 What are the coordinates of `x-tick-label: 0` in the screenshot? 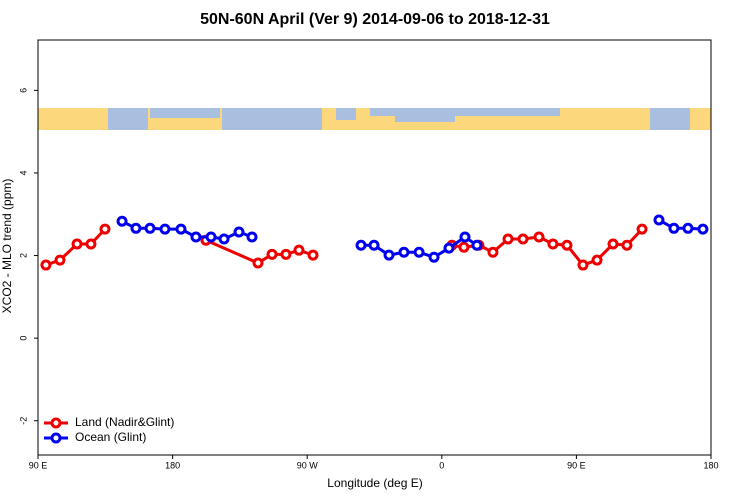 It's located at (441, 465).